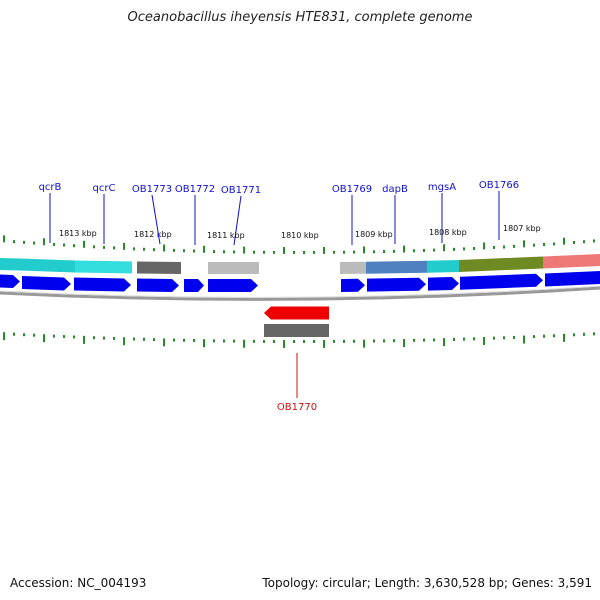  What do you see at coordinates (296, 313) in the screenshot?
I see `reverse-cds-arrow` at bounding box center [296, 313].